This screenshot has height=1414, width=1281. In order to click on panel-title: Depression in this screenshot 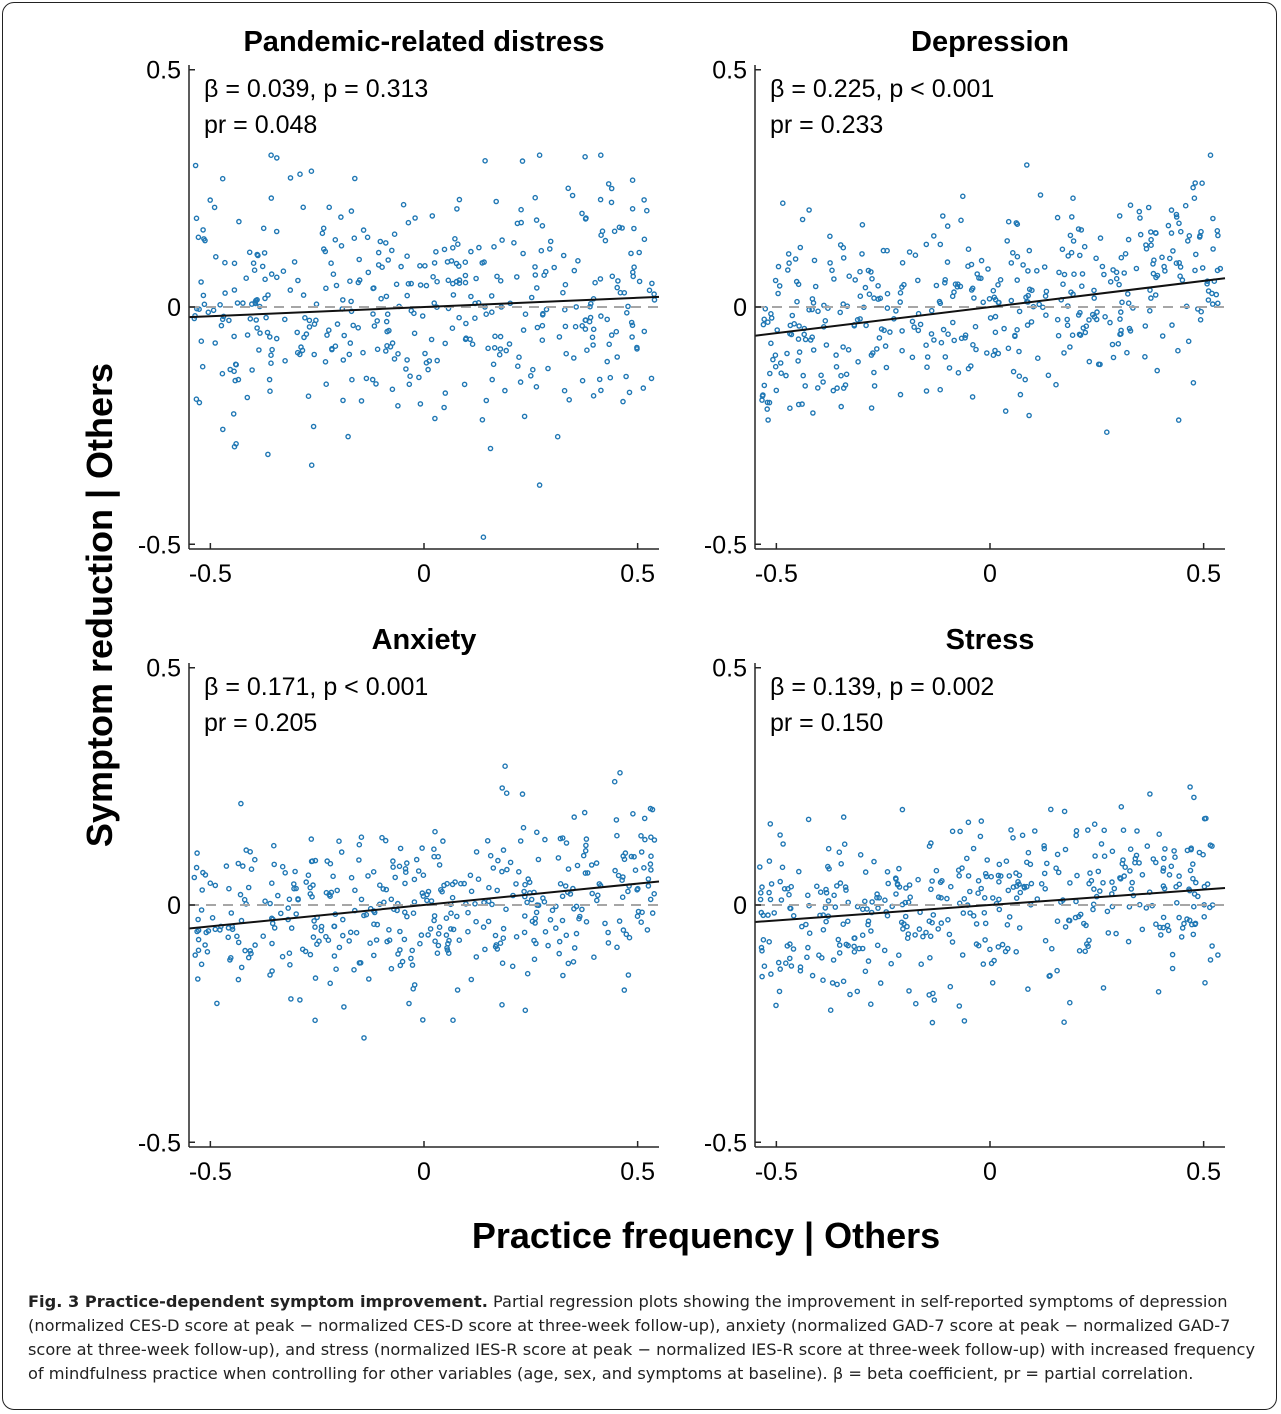, I will do `click(990, 42)`.